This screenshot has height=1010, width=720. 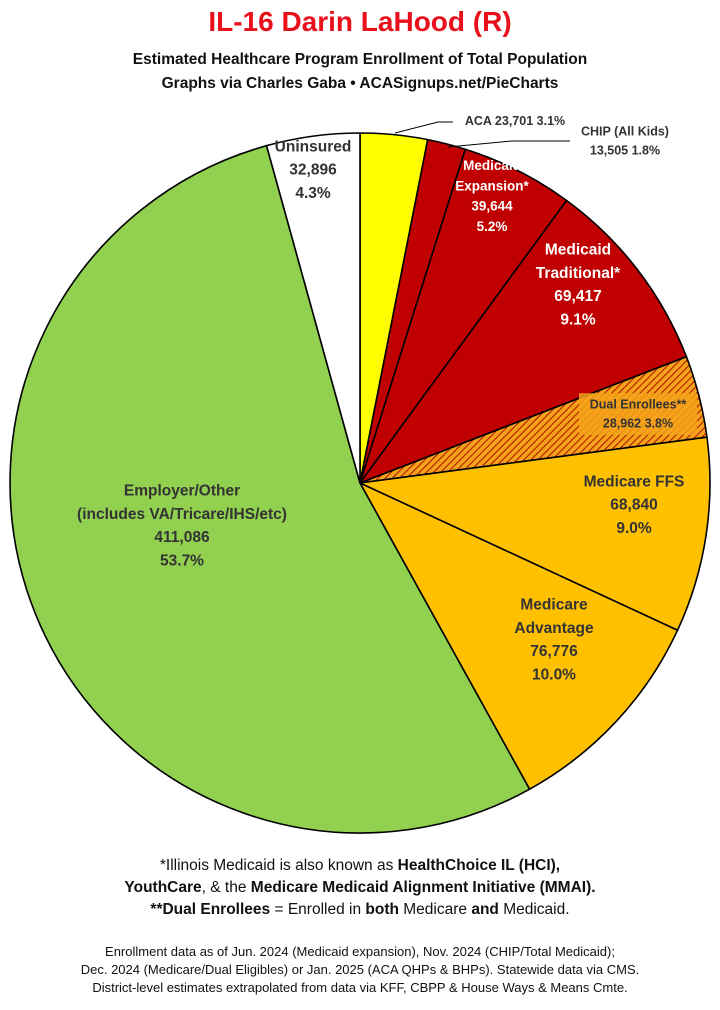 What do you see at coordinates (492, 185) in the screenshot?
I see `slice-label-medicaid-expansion: Expansion*` at bounding box center [492, 185].